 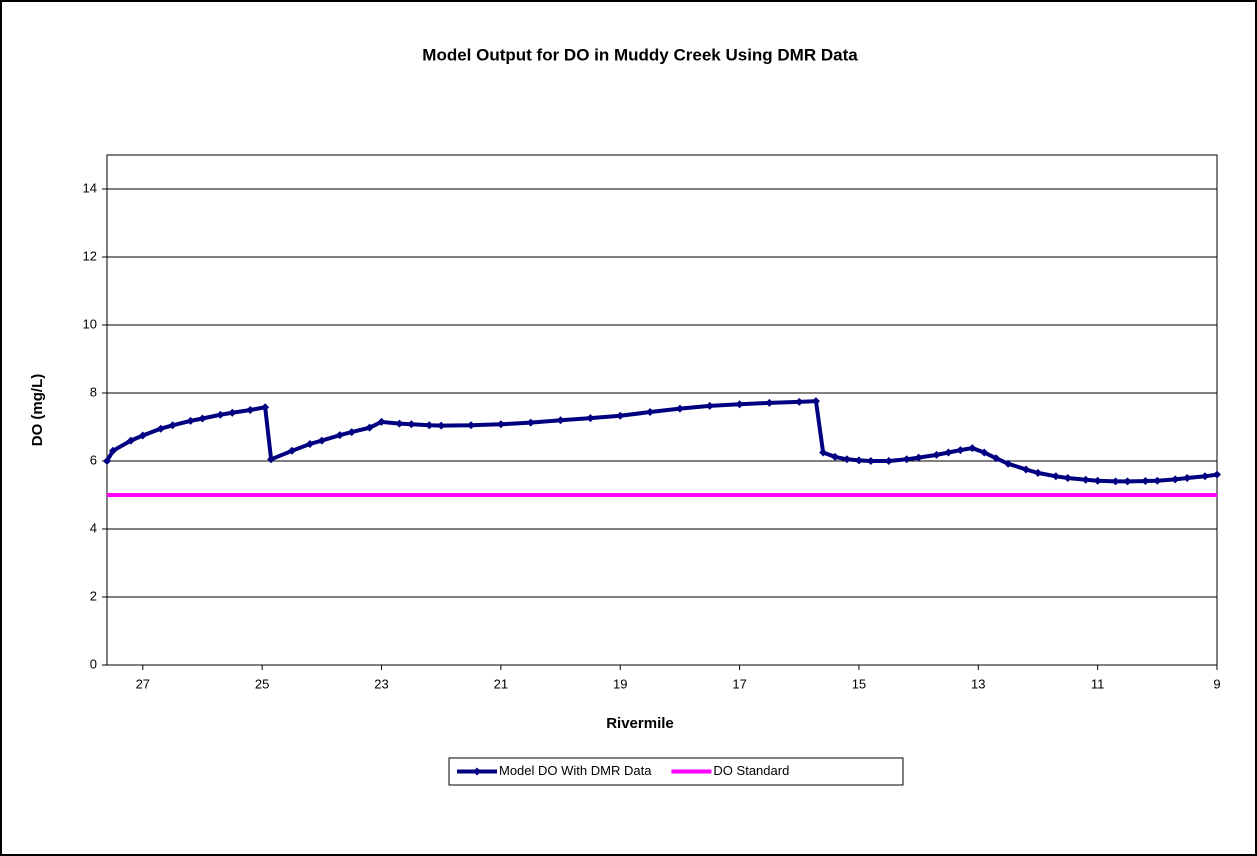 I want to click on x-tick-label: 25, so click(x=262, y=683).